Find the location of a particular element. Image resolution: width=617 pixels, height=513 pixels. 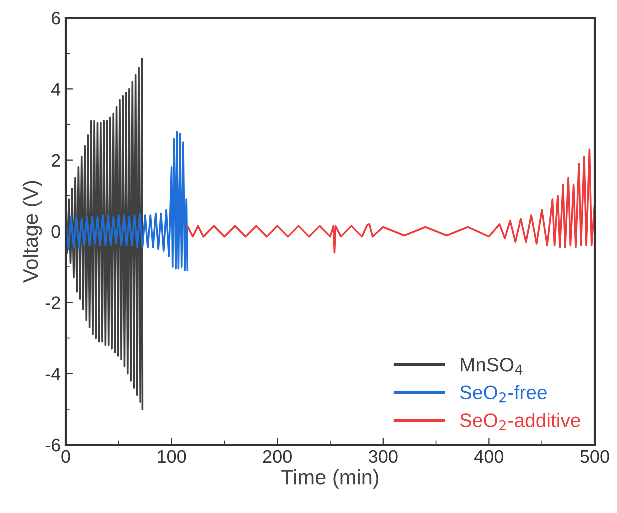

y-tick-label: -2 is located at coordinates (53, 303).